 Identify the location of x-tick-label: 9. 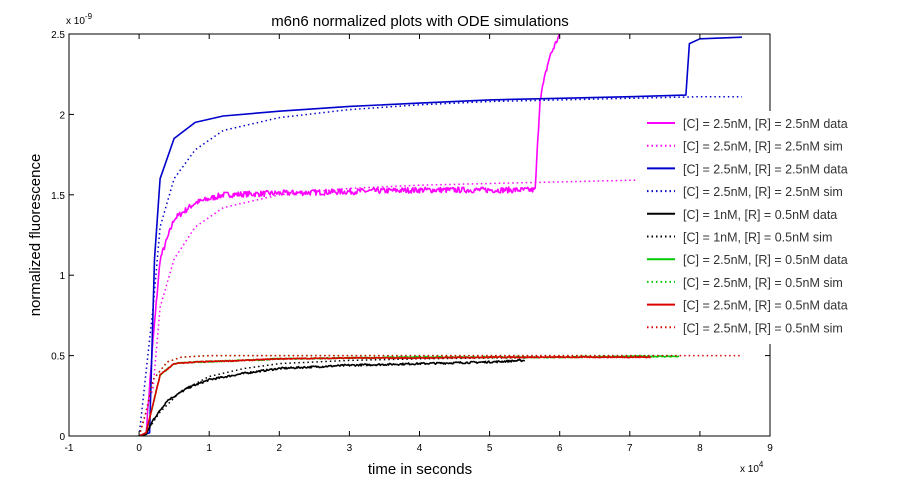
(770, 448).